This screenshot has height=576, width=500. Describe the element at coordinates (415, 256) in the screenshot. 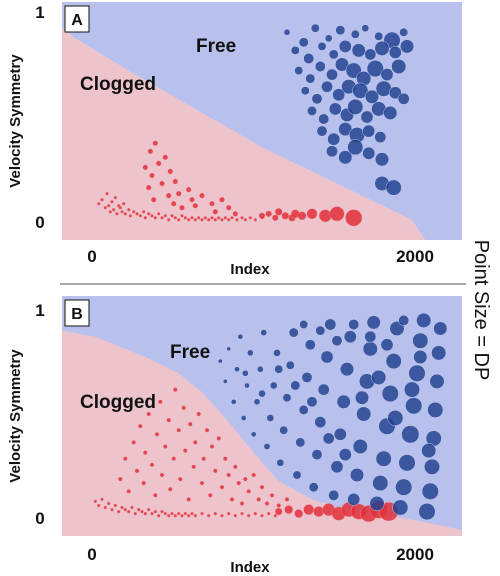

I see `panel-a-x-tick-label: 2000` at that location.